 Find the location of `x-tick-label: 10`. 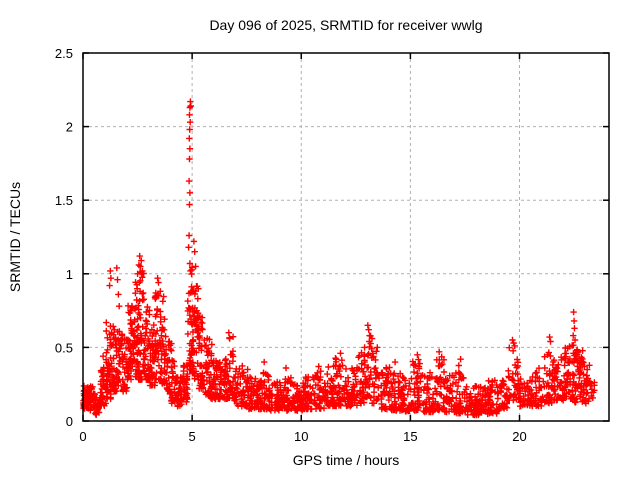

x-tick-label: 10 is located at coordinates (301, 436).